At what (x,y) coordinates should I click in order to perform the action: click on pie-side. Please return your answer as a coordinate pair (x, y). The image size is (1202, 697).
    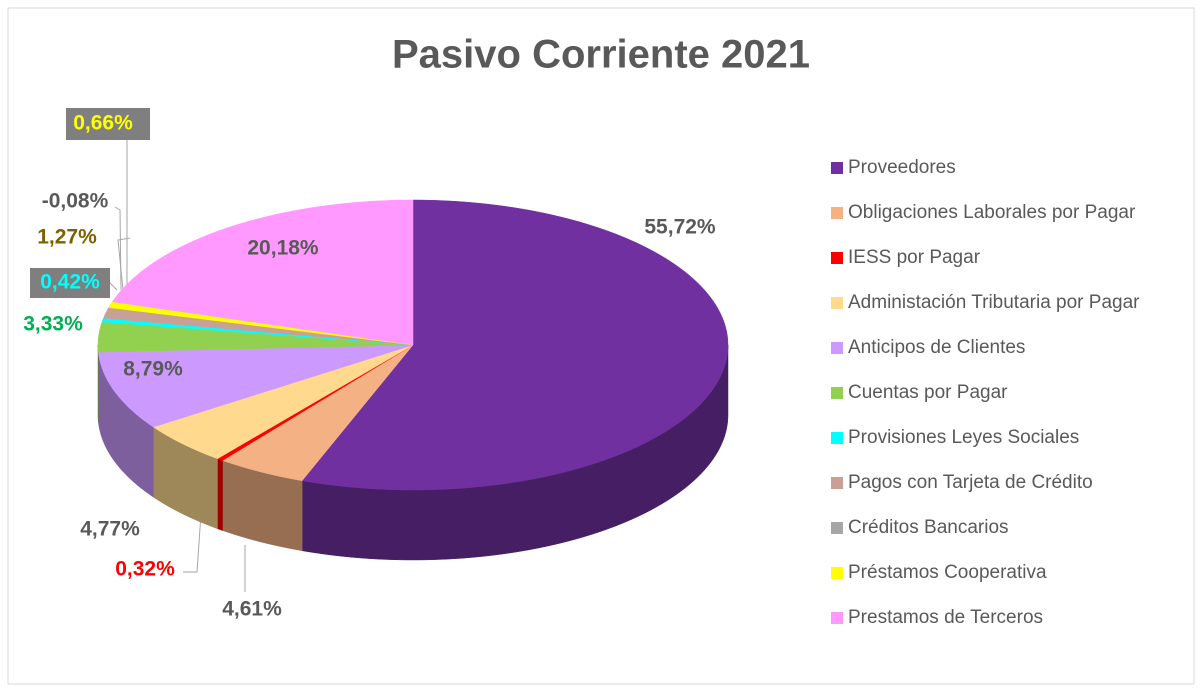
    Looking at the image, I should click on (220, 495).